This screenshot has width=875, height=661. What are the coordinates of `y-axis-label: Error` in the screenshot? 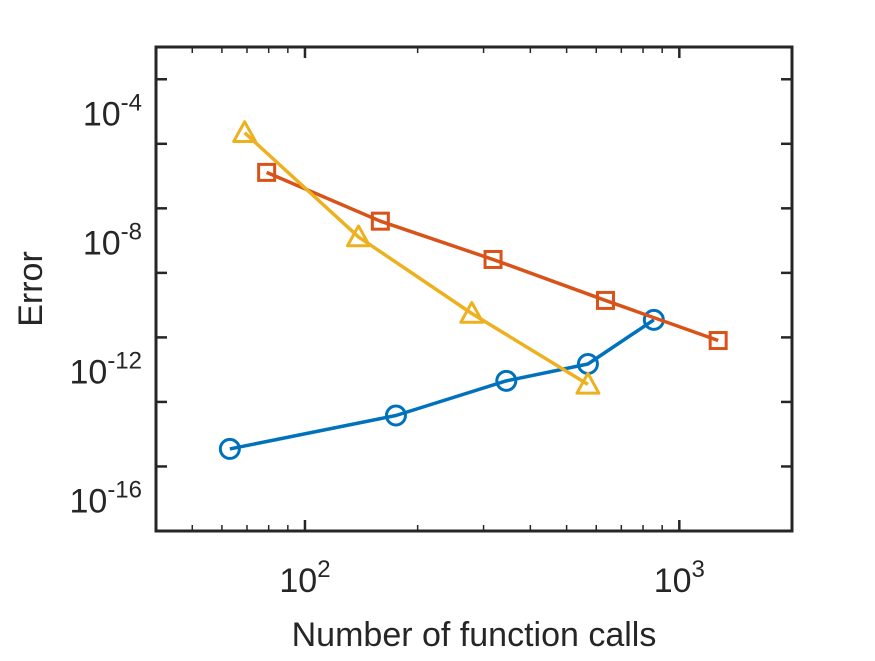 It's located at (31, 289).